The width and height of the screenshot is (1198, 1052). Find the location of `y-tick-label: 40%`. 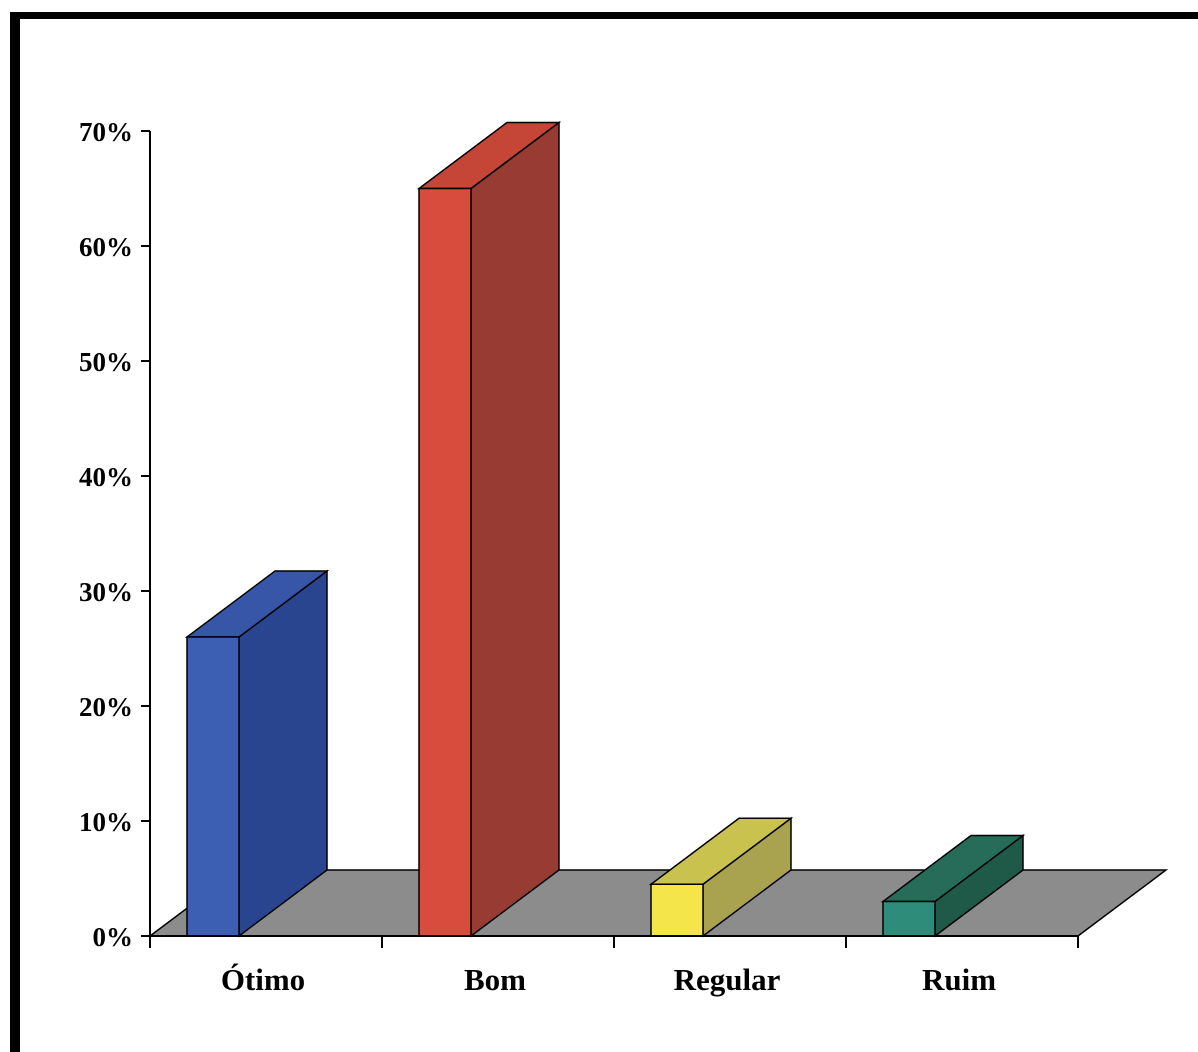

y-tick-label: 40% is located at coordinates (106, 477).